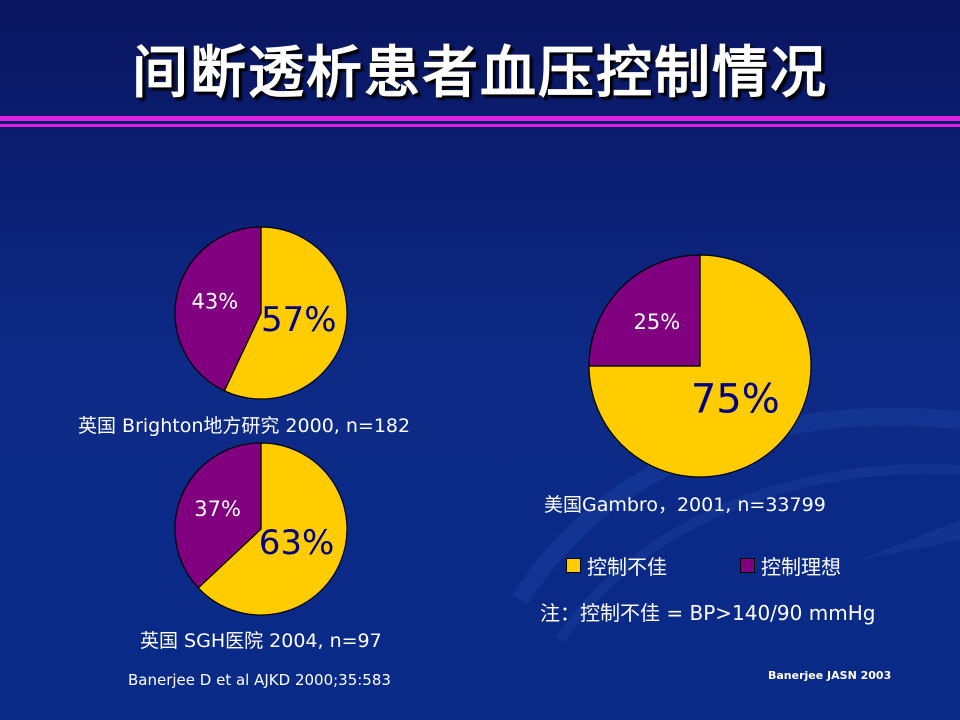  I want to click on reference-right: Banerjee JASN 2003, so click(830, 675).